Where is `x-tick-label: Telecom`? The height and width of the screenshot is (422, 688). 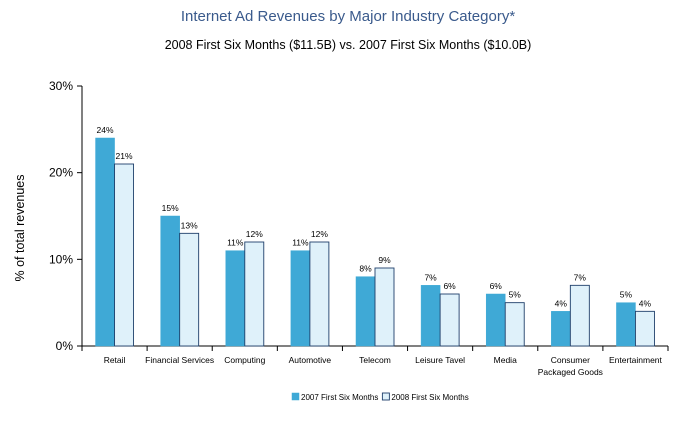 x-tick-label: Telecom is located at coordinates (375, 360).